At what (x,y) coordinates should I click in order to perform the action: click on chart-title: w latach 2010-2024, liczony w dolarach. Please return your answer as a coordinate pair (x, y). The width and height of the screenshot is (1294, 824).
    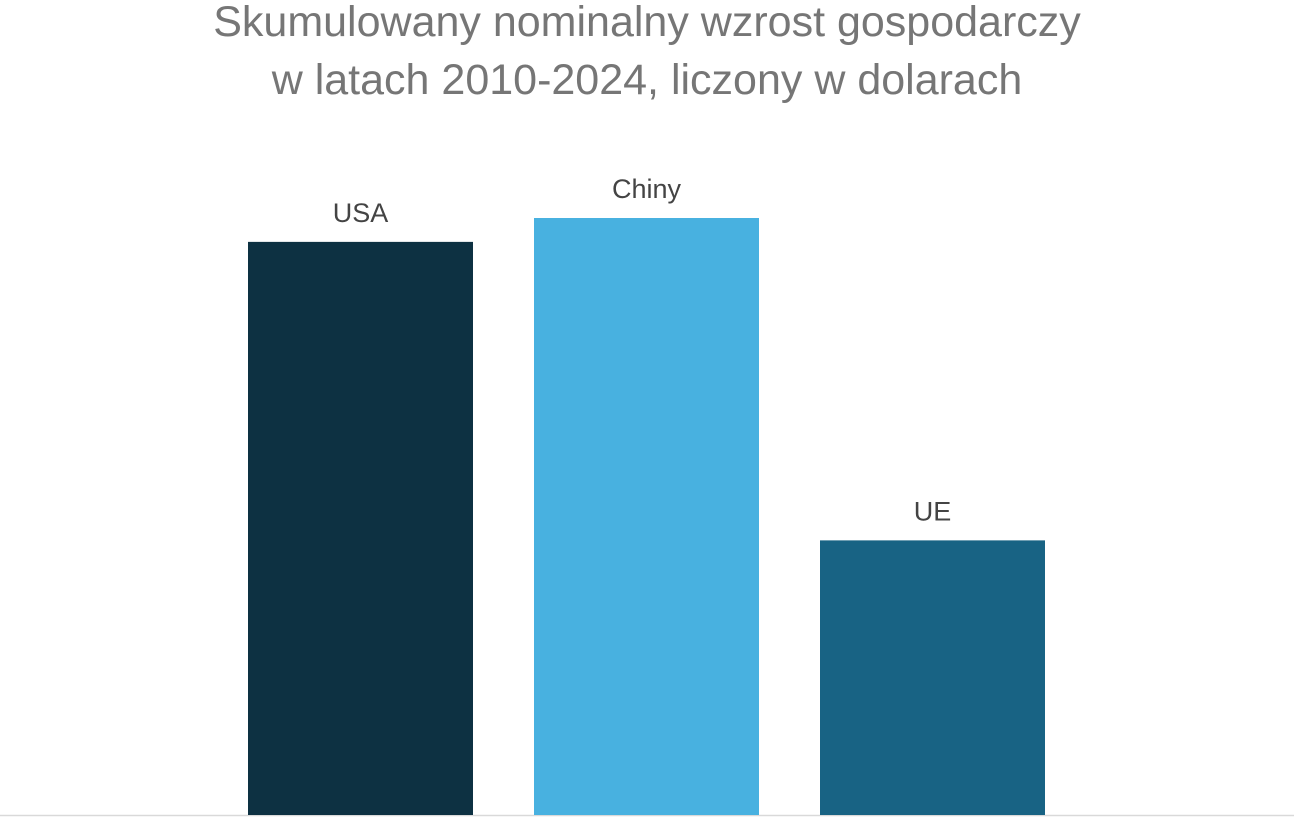
    Looking at the image, I should click on (647, 80).